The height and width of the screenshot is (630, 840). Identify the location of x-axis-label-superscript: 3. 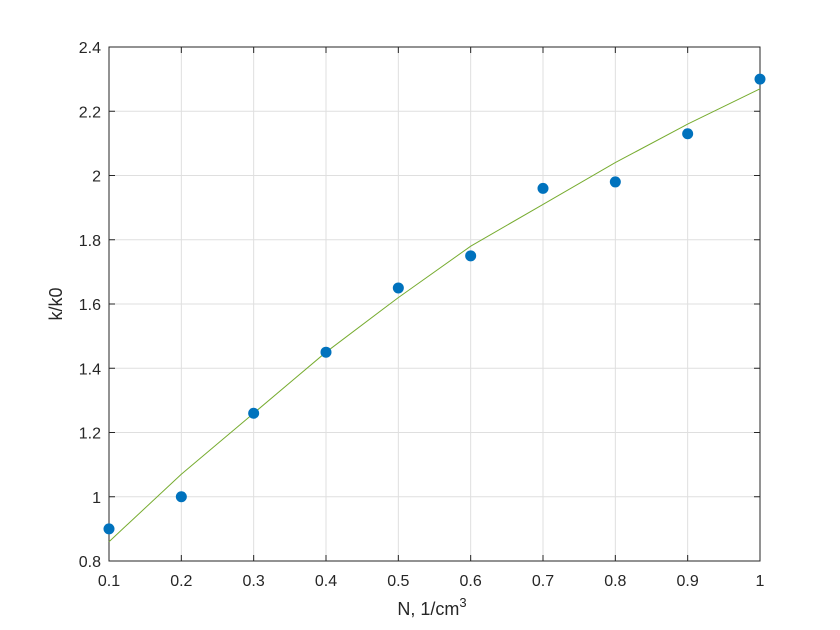
(462, 602).